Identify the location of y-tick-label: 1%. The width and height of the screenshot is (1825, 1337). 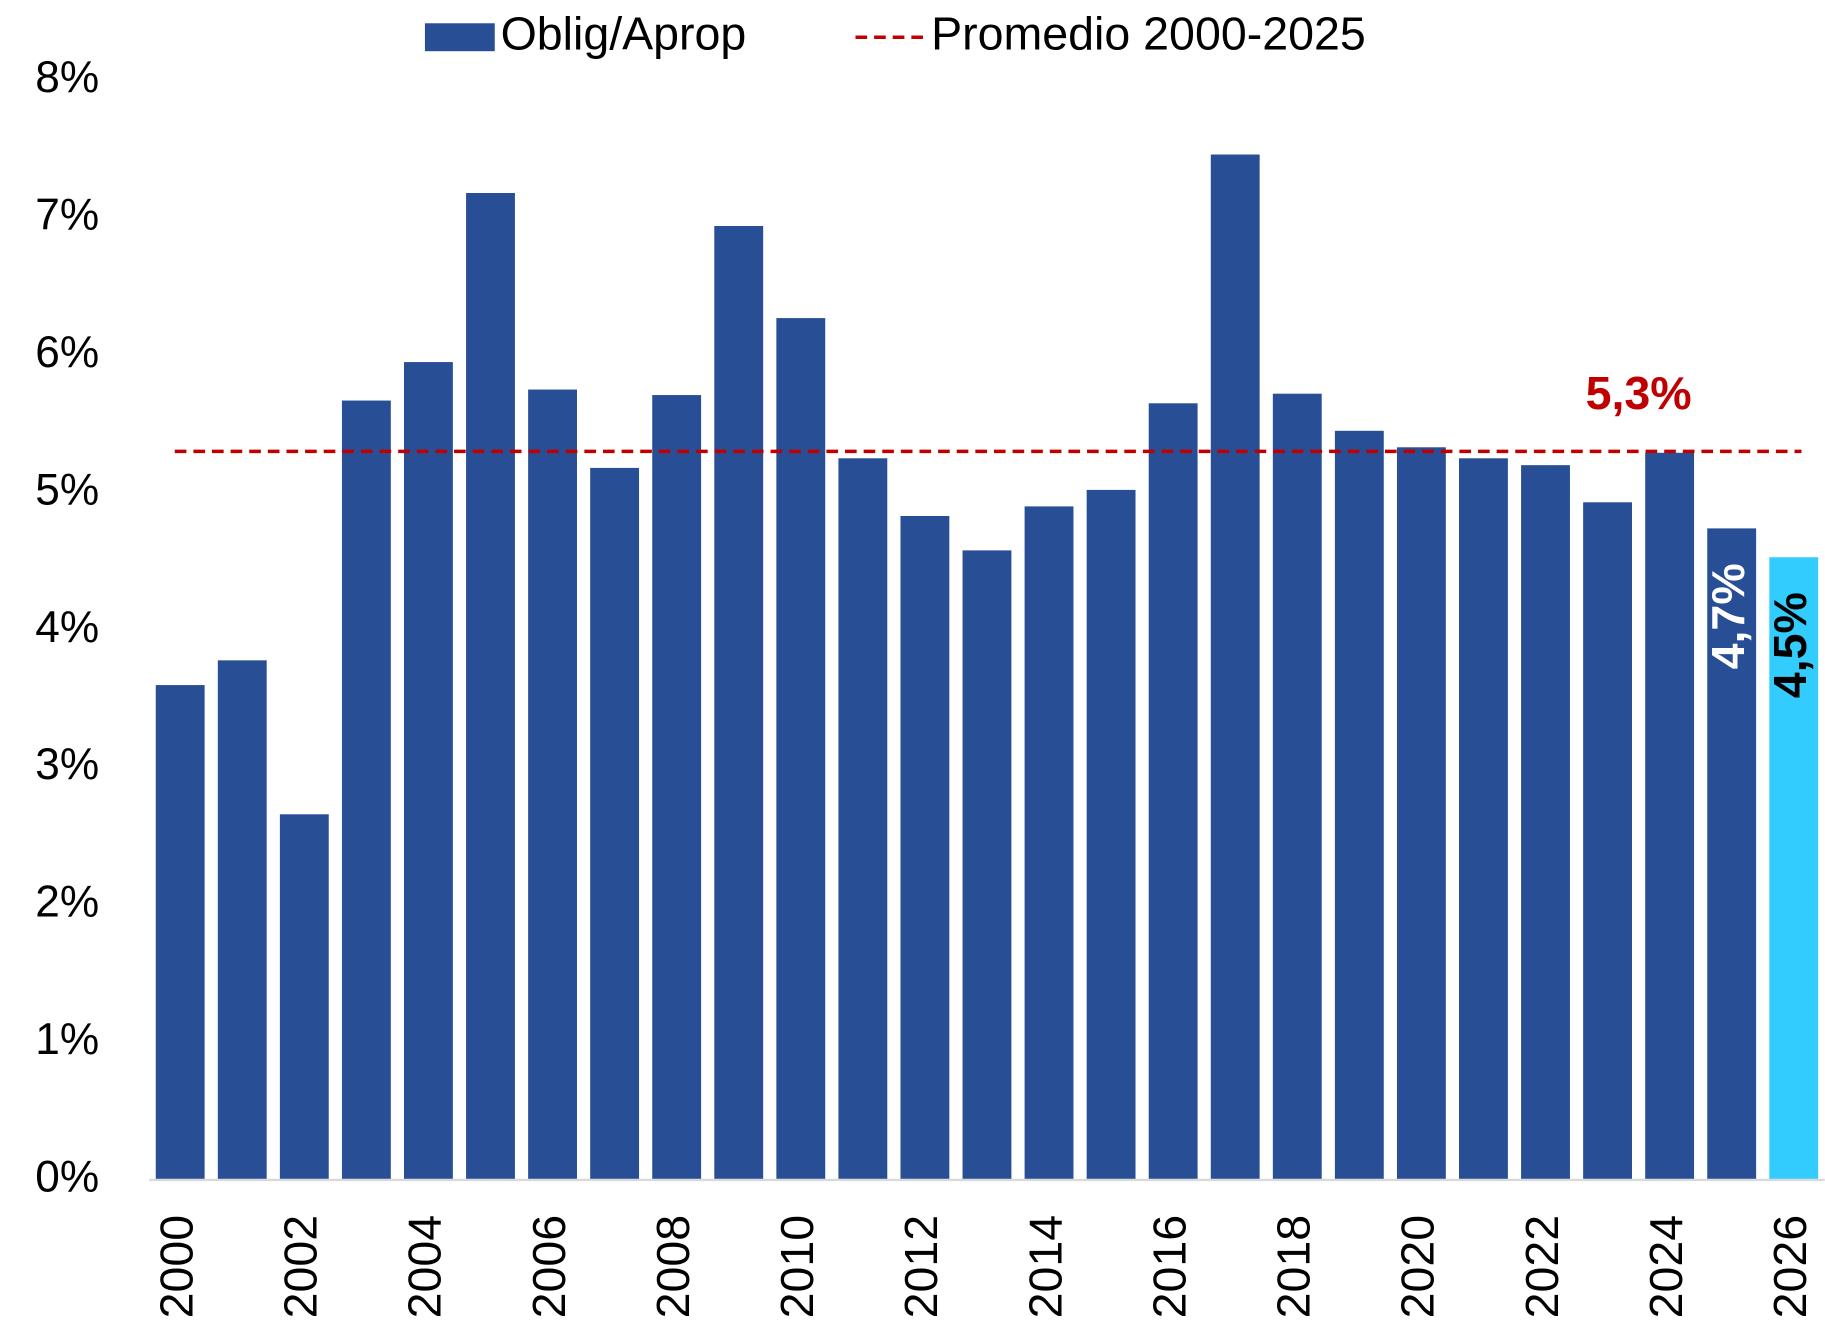
(67, 1039).